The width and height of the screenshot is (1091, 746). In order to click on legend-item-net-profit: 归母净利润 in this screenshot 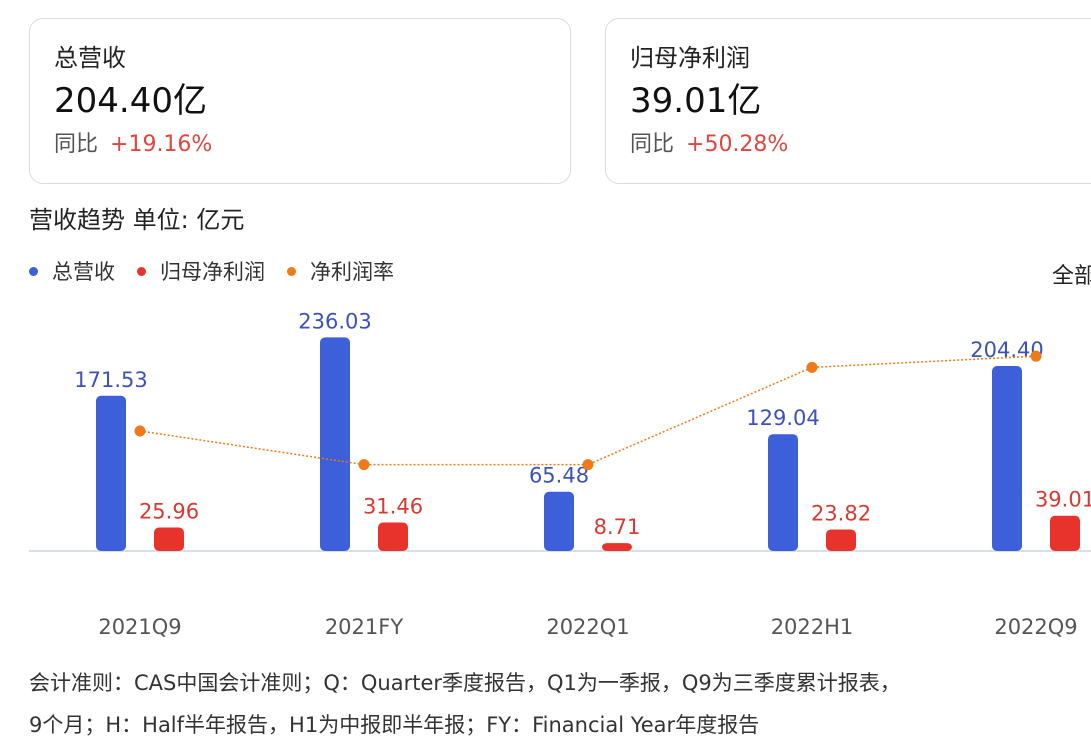, I will do `click(201, 271)`.